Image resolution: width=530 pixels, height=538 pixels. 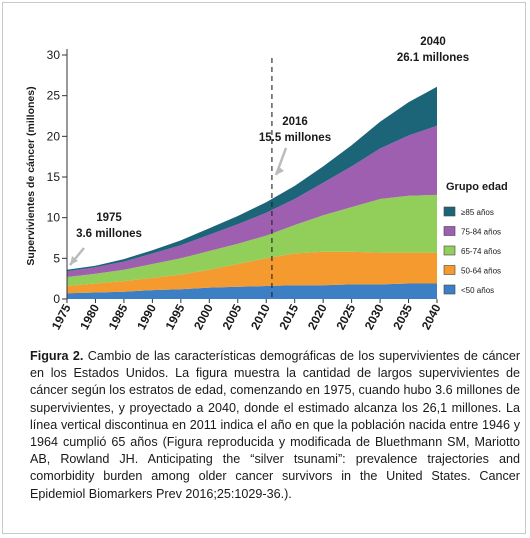 I want to click on annotation-year: 2040, so click(x=433, y=42).